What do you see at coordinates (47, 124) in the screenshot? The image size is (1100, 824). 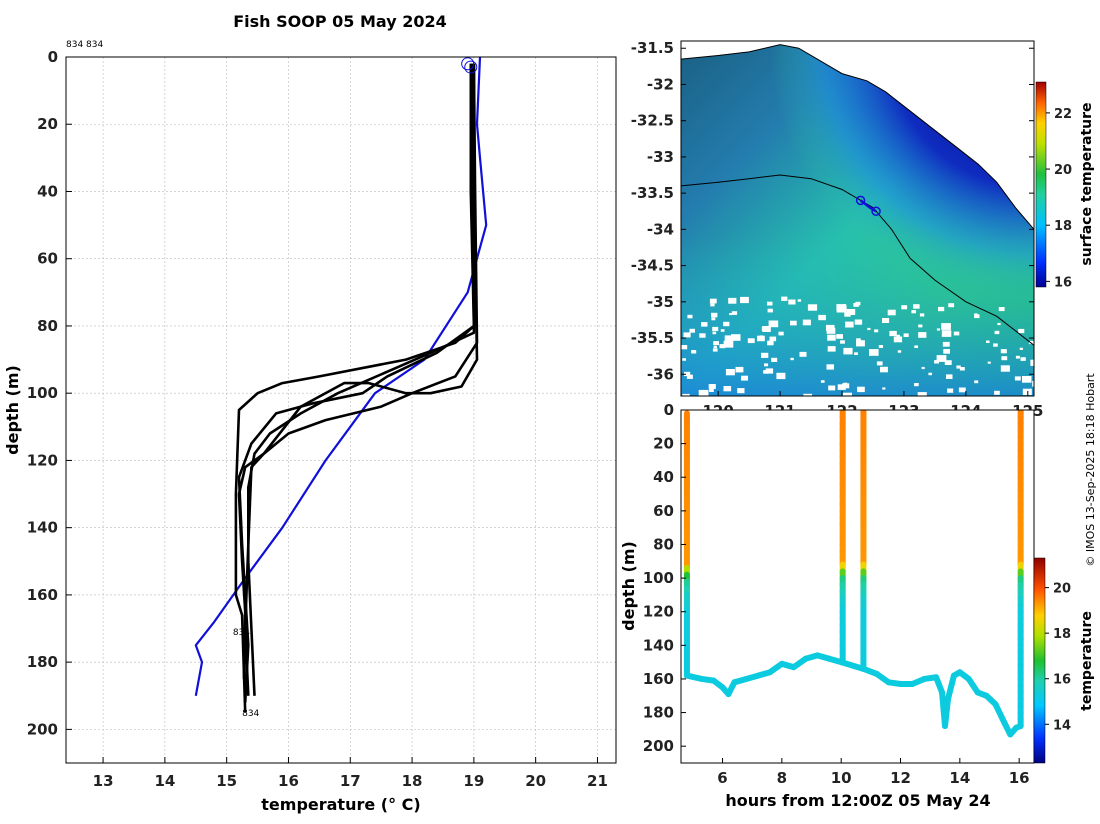 I see `profile-ytick-label: 20` at bounding box center [47, 124].